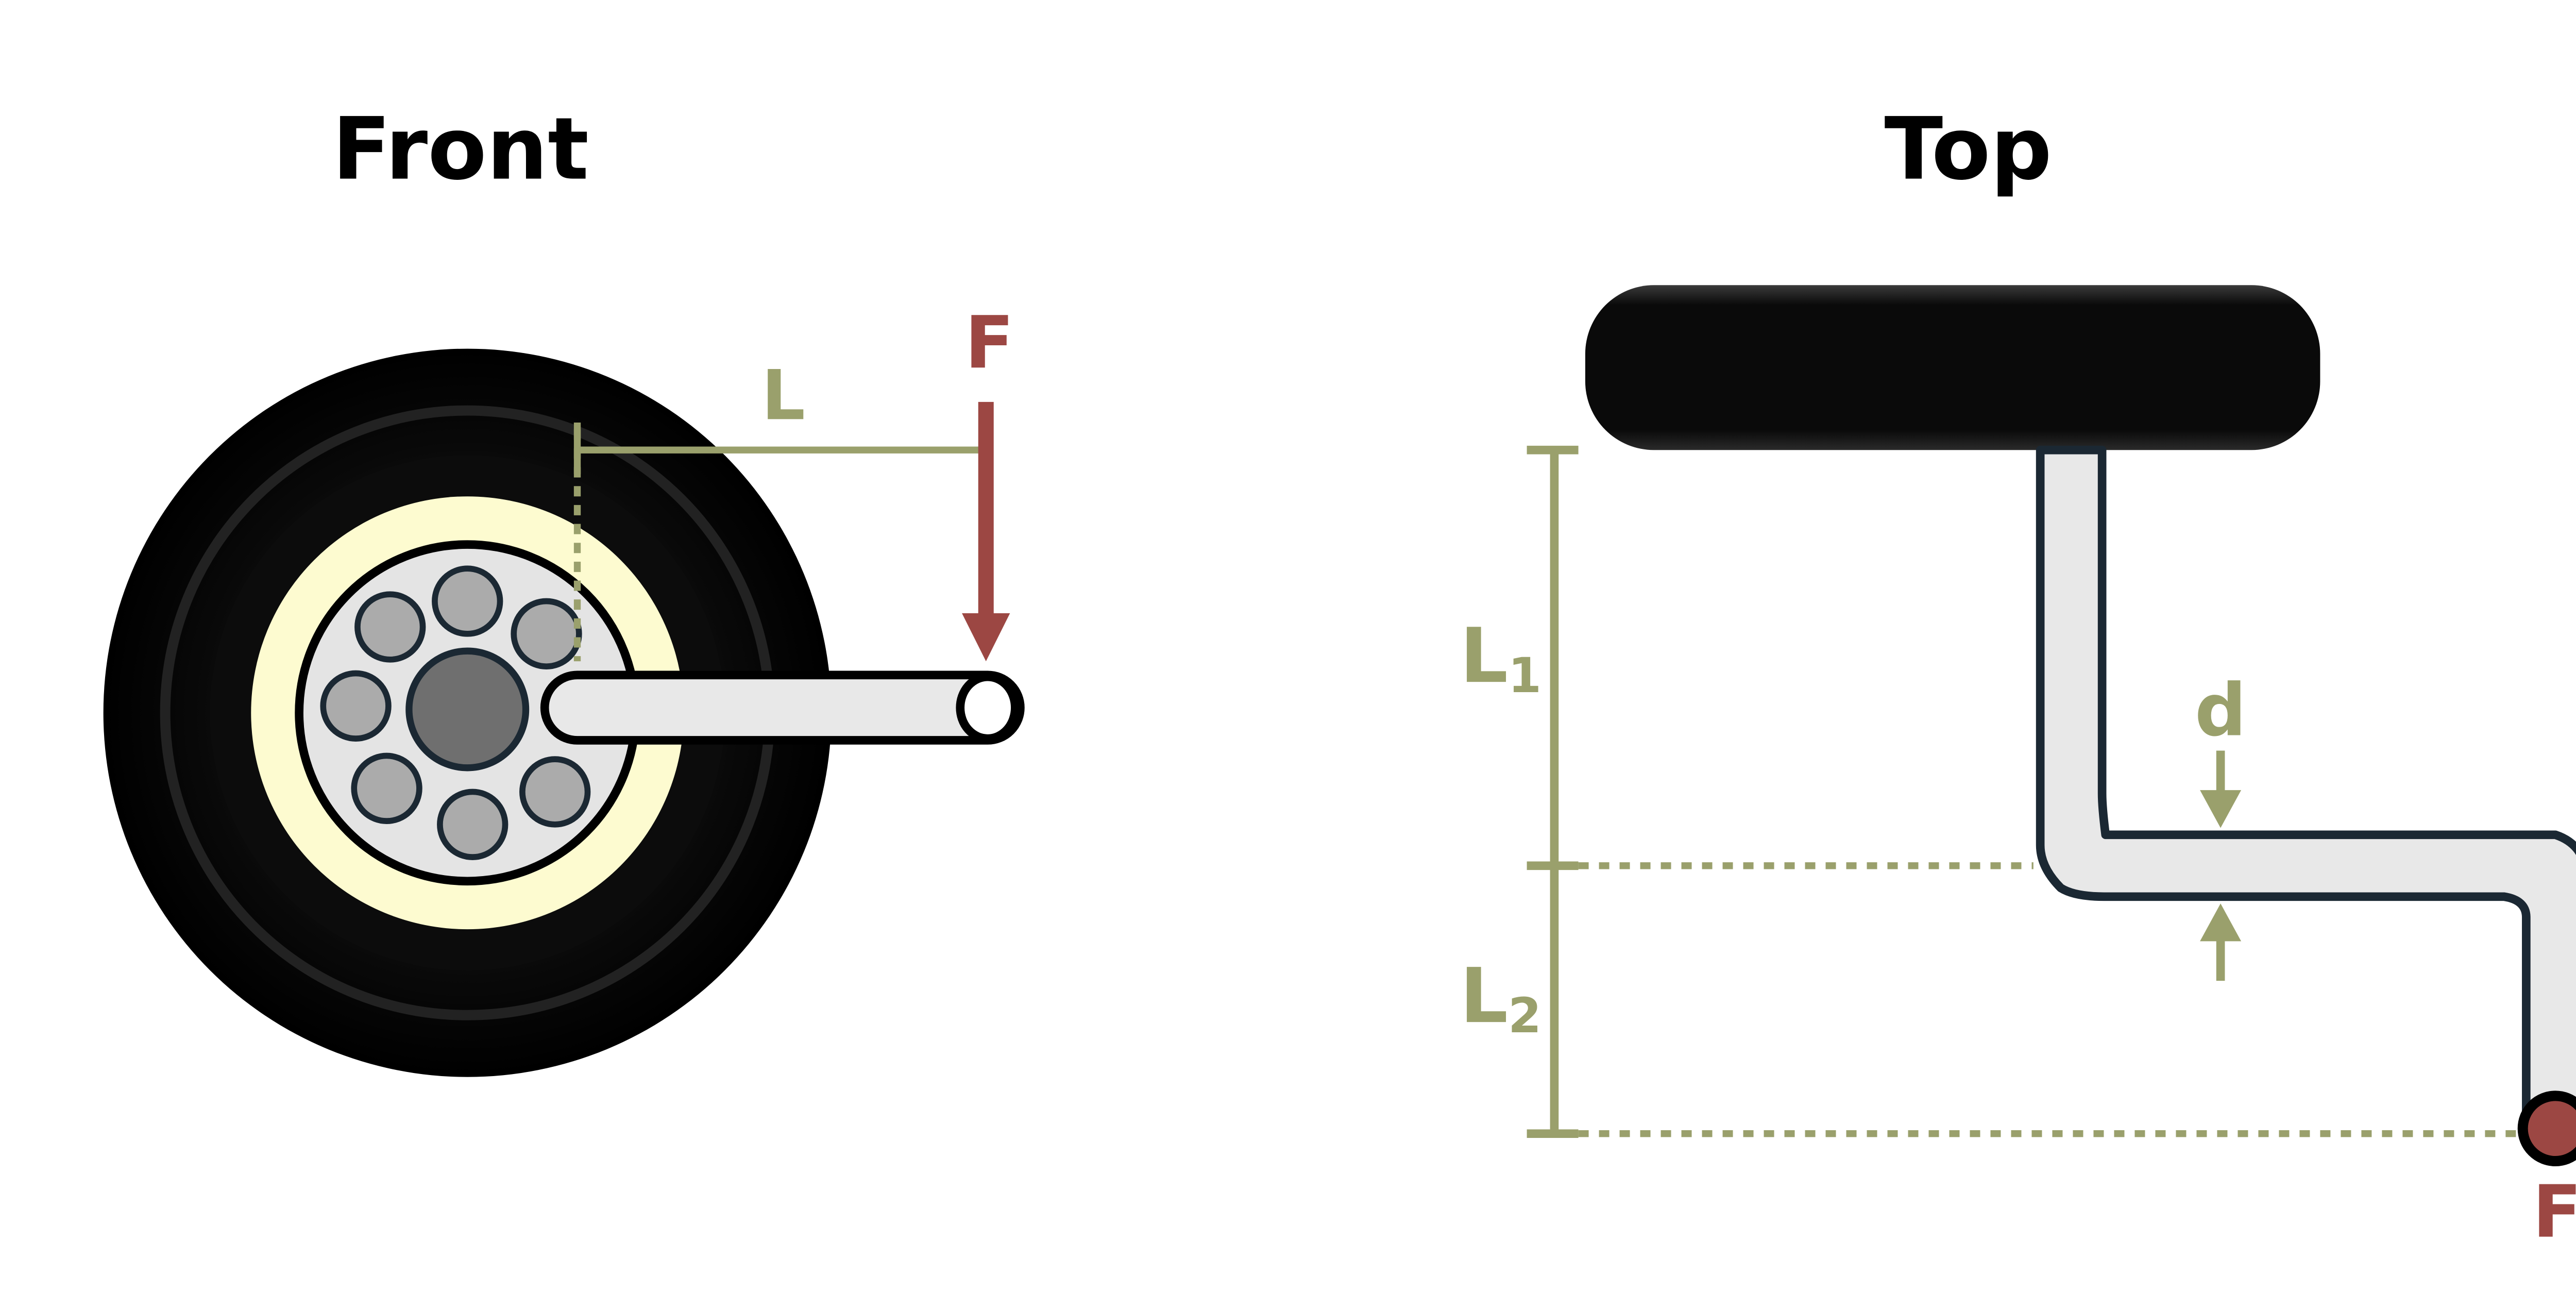 Image resolution: width=2576 pixels, height=1308 pixels. What do you see at coordinates (1524, 676) in the screenshot?
I see `length-1-subscript: 1` at bounding box center [1524, 676].